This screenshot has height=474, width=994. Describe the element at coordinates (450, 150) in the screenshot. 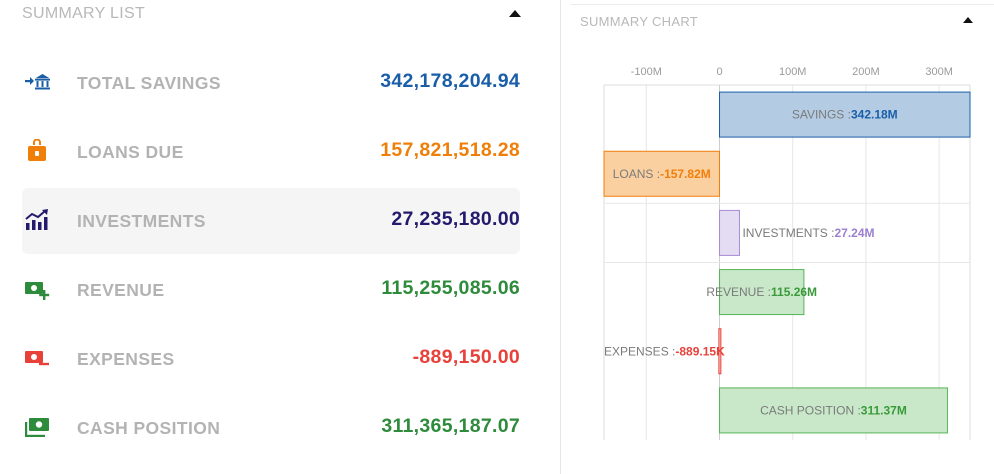

I see `loans-due-value: 157,821,518.28` at that location.